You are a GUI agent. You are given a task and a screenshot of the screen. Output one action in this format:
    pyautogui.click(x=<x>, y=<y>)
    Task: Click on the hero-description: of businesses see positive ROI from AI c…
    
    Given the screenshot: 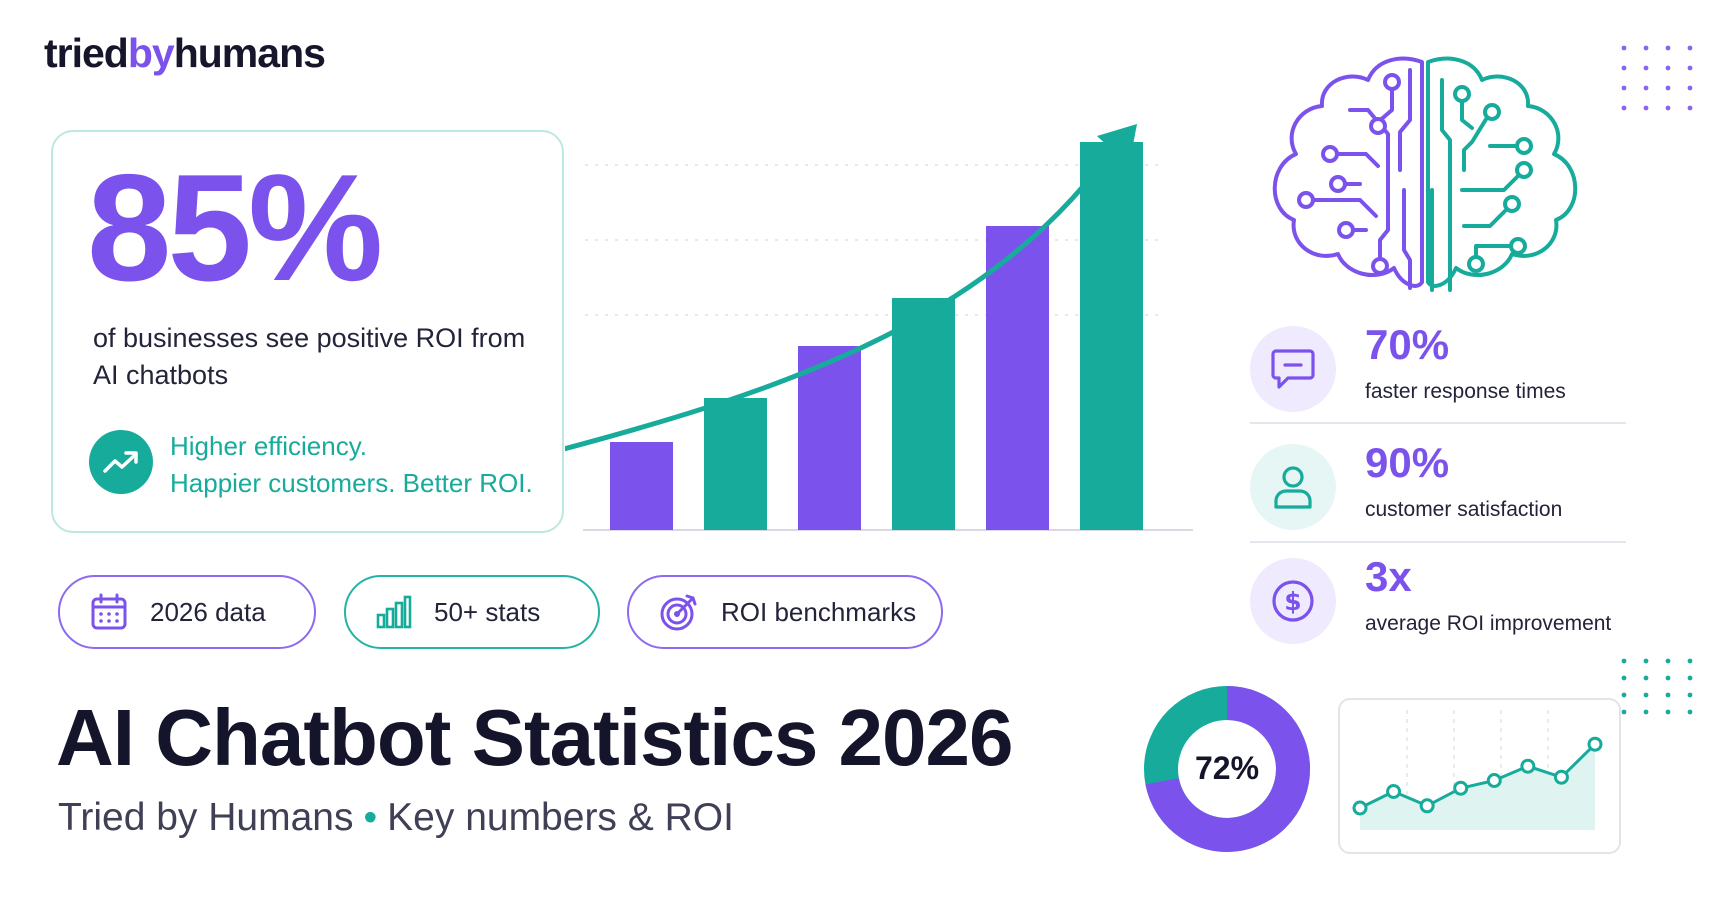 What is the action you would take?
    pyautogui.click(x=309, y=356)
    